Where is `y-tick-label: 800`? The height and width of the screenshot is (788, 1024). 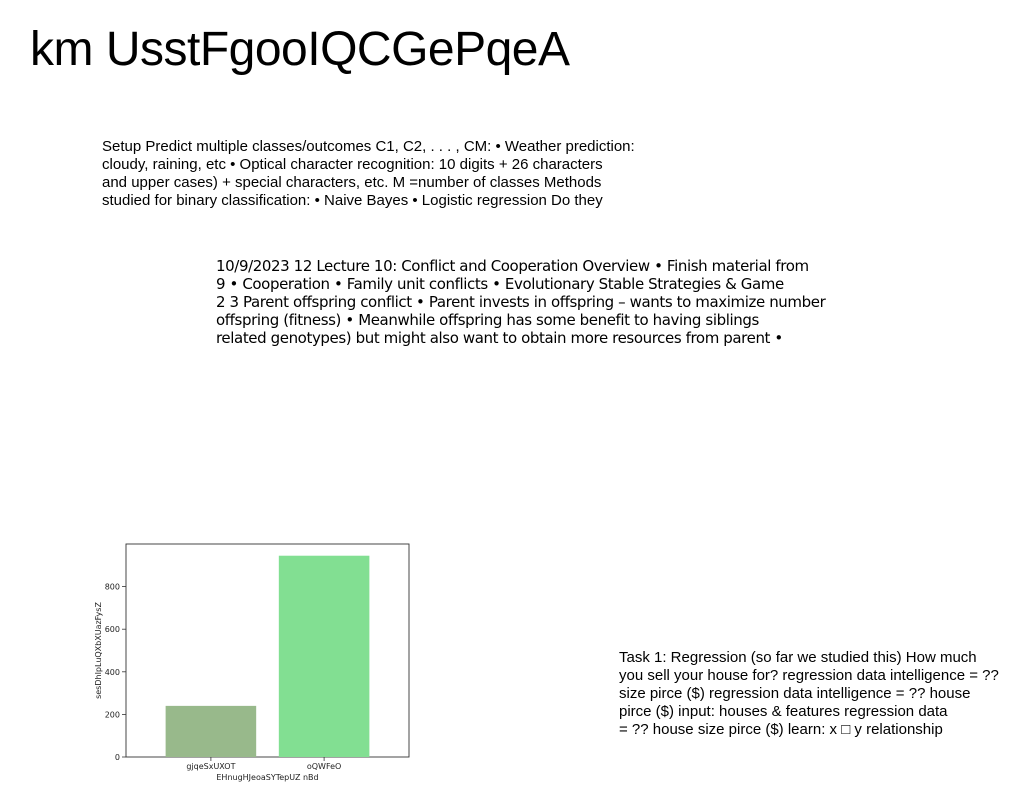
y-tick-label: 800 is located at coordinates (112, 587).